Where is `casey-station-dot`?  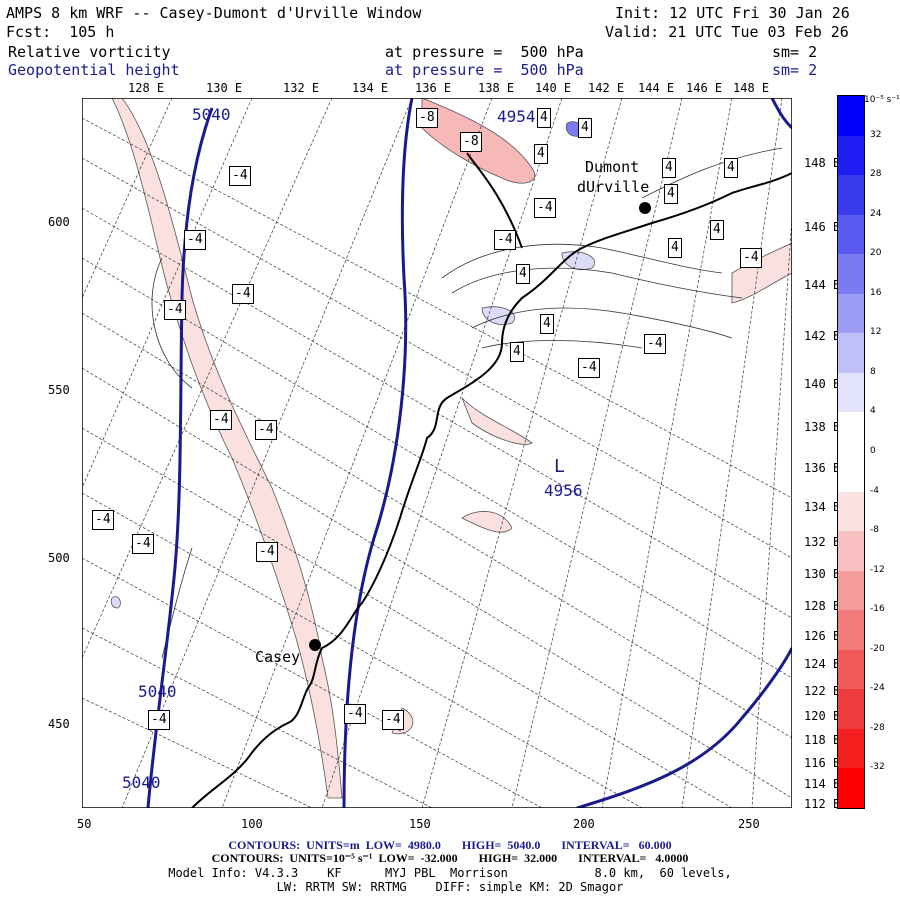
casey-station-dot is located at coordinates (315, 645).